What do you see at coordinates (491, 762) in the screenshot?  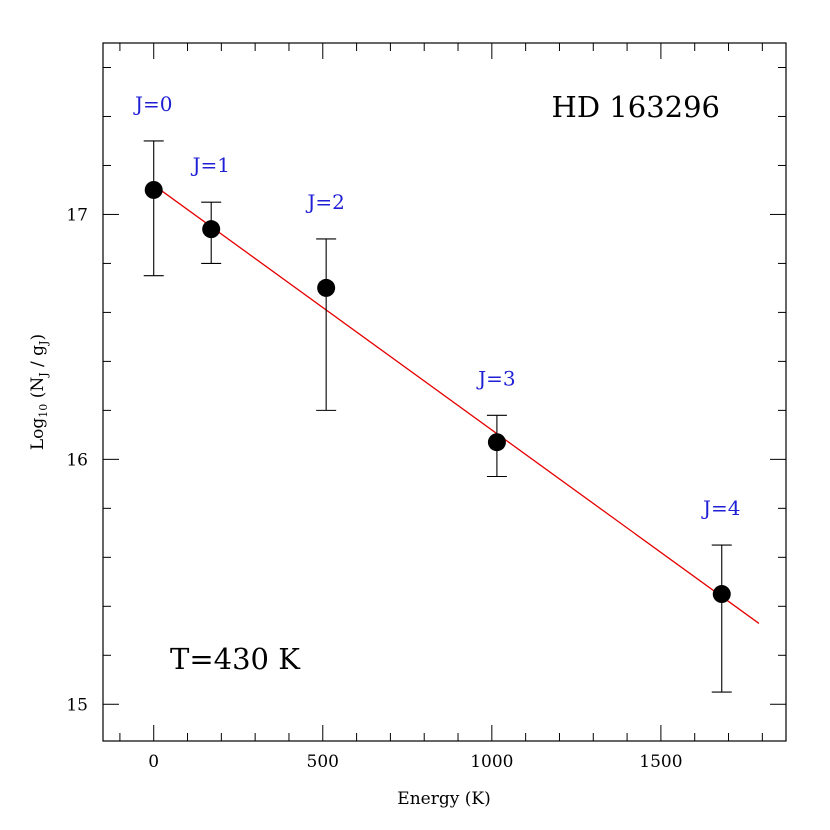 I see `x-tick-label: 1000` at bounding box center [491, 762].